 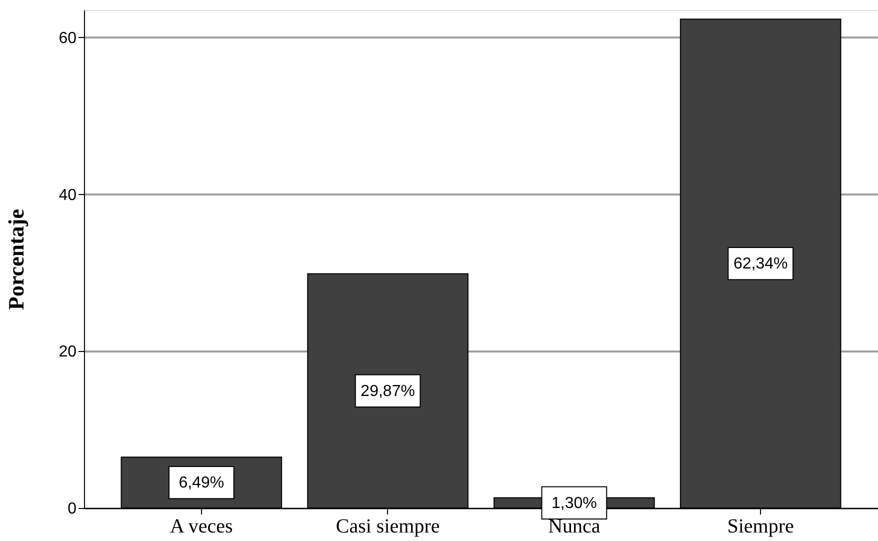 I want to click on y-tick-label: 0, so click(x=72, y=509).